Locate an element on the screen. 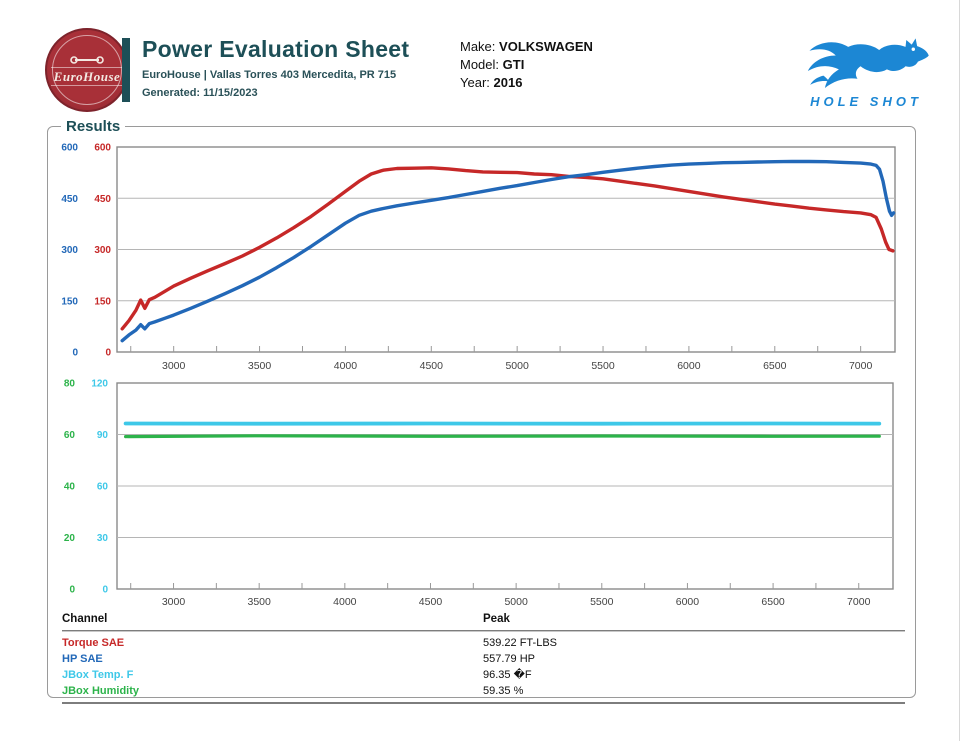 The width and height of the screenshot is (960, 741). vehicle-model-row: Model: GTI is located at coordinates (526, 65).